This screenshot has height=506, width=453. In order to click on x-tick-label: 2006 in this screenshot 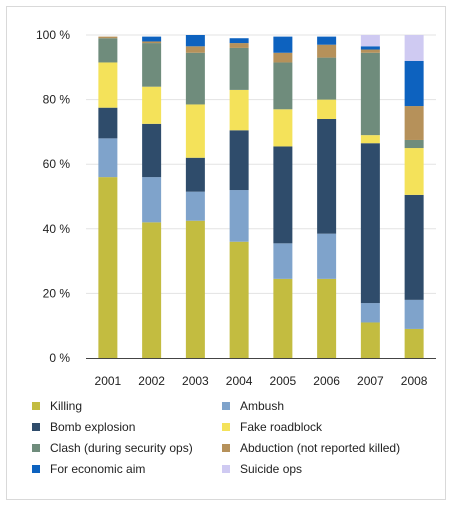, I will do `click(326, 381)`.